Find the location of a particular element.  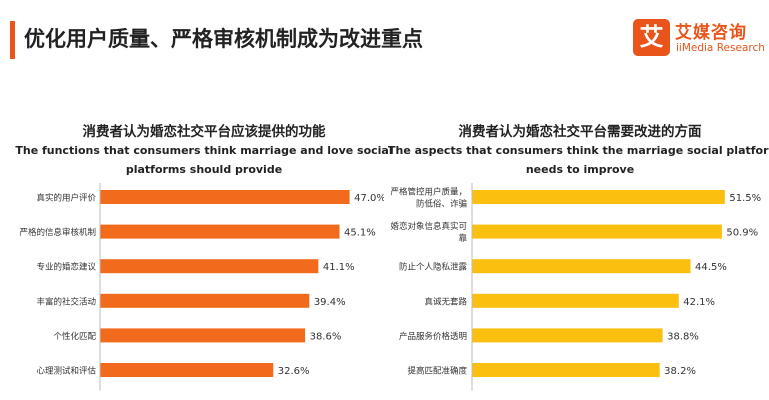

category-label: 产品服务价格透明 is located at coordinates (433, 336).